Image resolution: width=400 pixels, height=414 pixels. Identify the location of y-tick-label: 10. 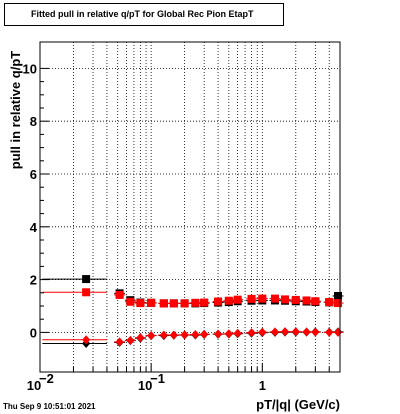
(30, 68).